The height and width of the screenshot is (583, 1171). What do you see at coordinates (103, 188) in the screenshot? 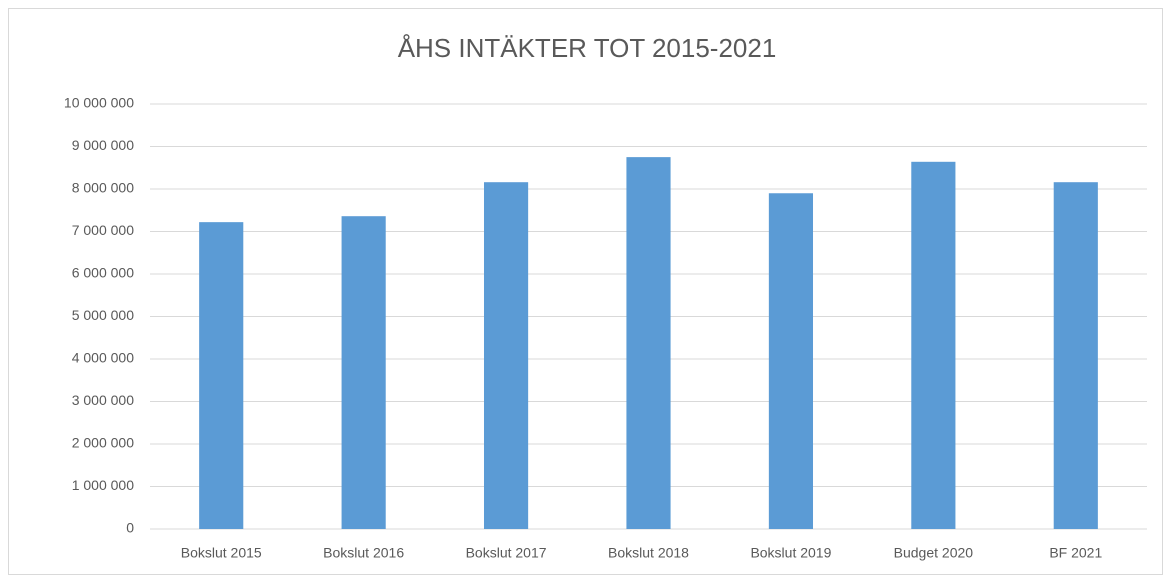
I see `y-tick-label: 8 000 000` at bounding box center [103, 188].